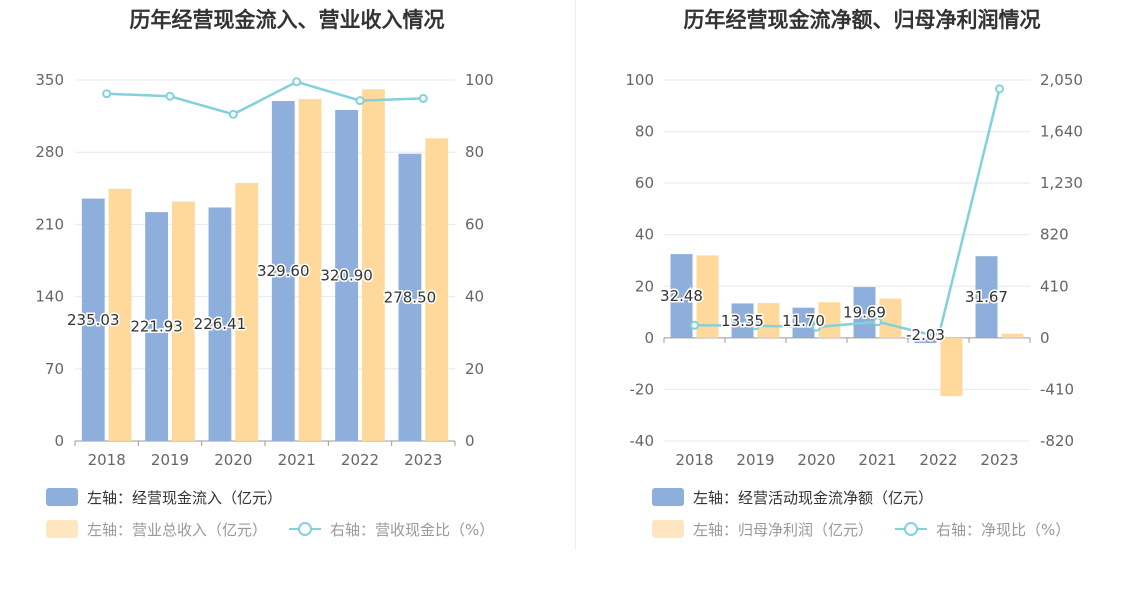  I want to click on bar-data-label: 235.03, so click(93, 320).